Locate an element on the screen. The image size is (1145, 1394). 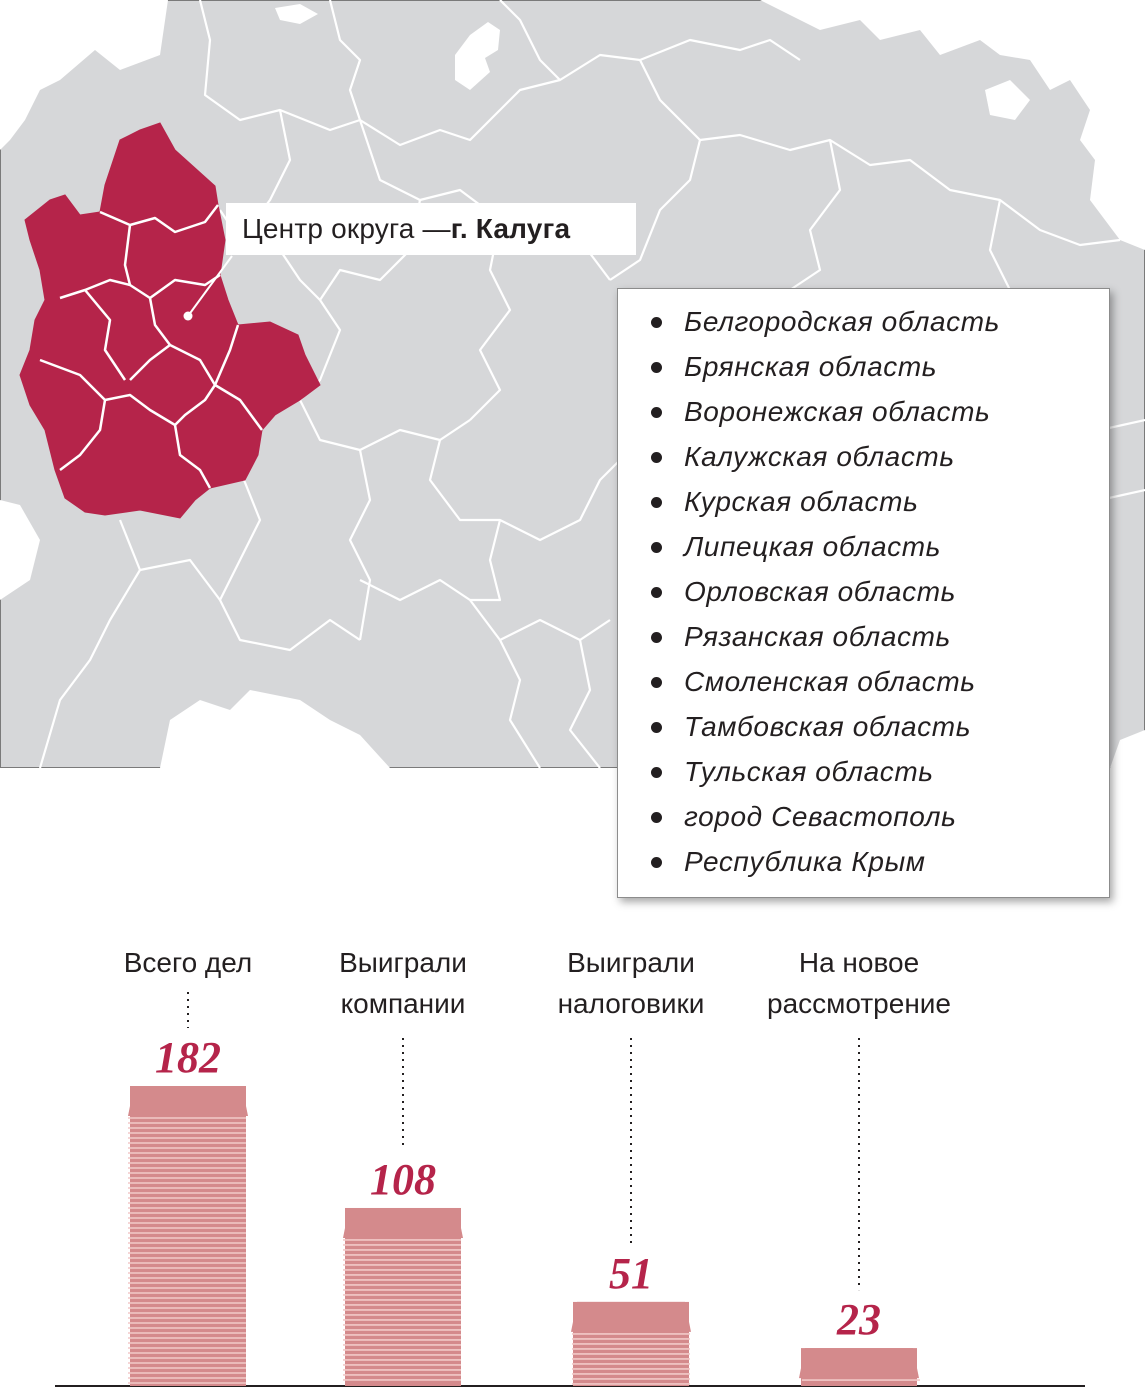
region-item: Смоленская область is located at coordinates (863, 681).